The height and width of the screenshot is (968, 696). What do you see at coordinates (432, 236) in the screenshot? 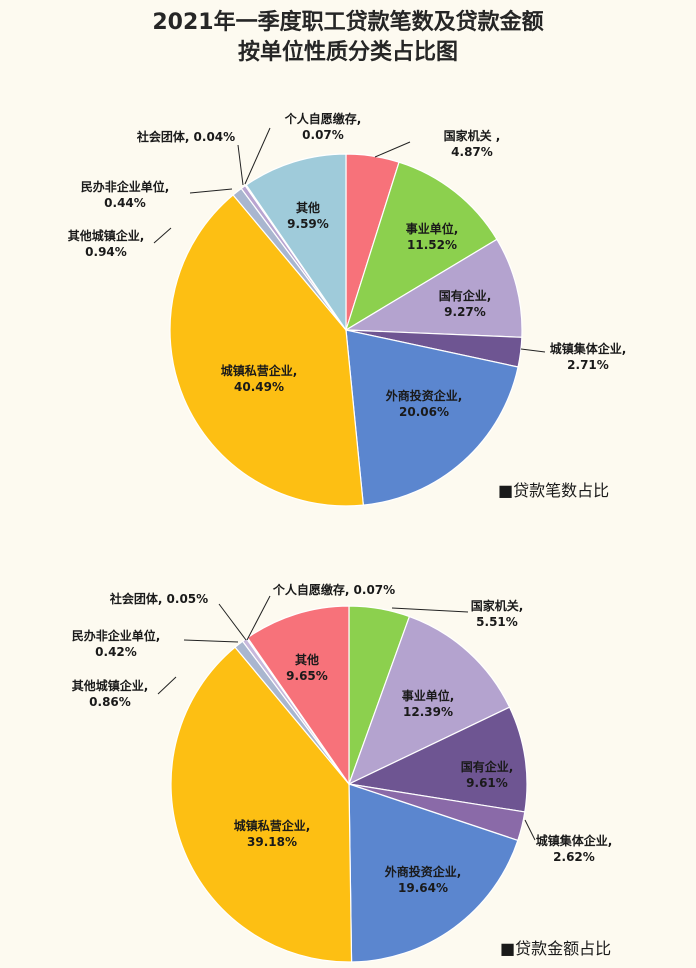
I see `slice-label: 事业单位, 11.52%` at bounding box center [432, 236].